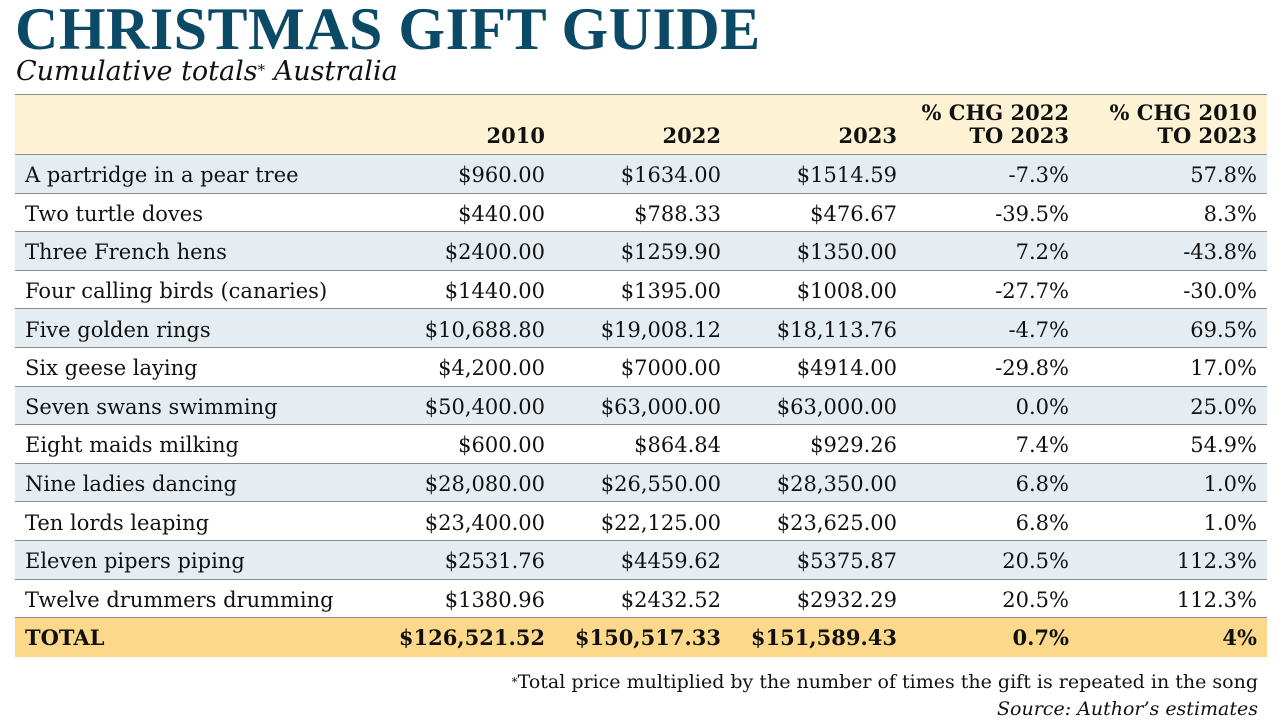 This screenshot has height=721, width=1280. Describe the element at coordinates (993, 637) in the screenshot. I see `total-cell-pct-2022-2023: 0.7%` at that location.